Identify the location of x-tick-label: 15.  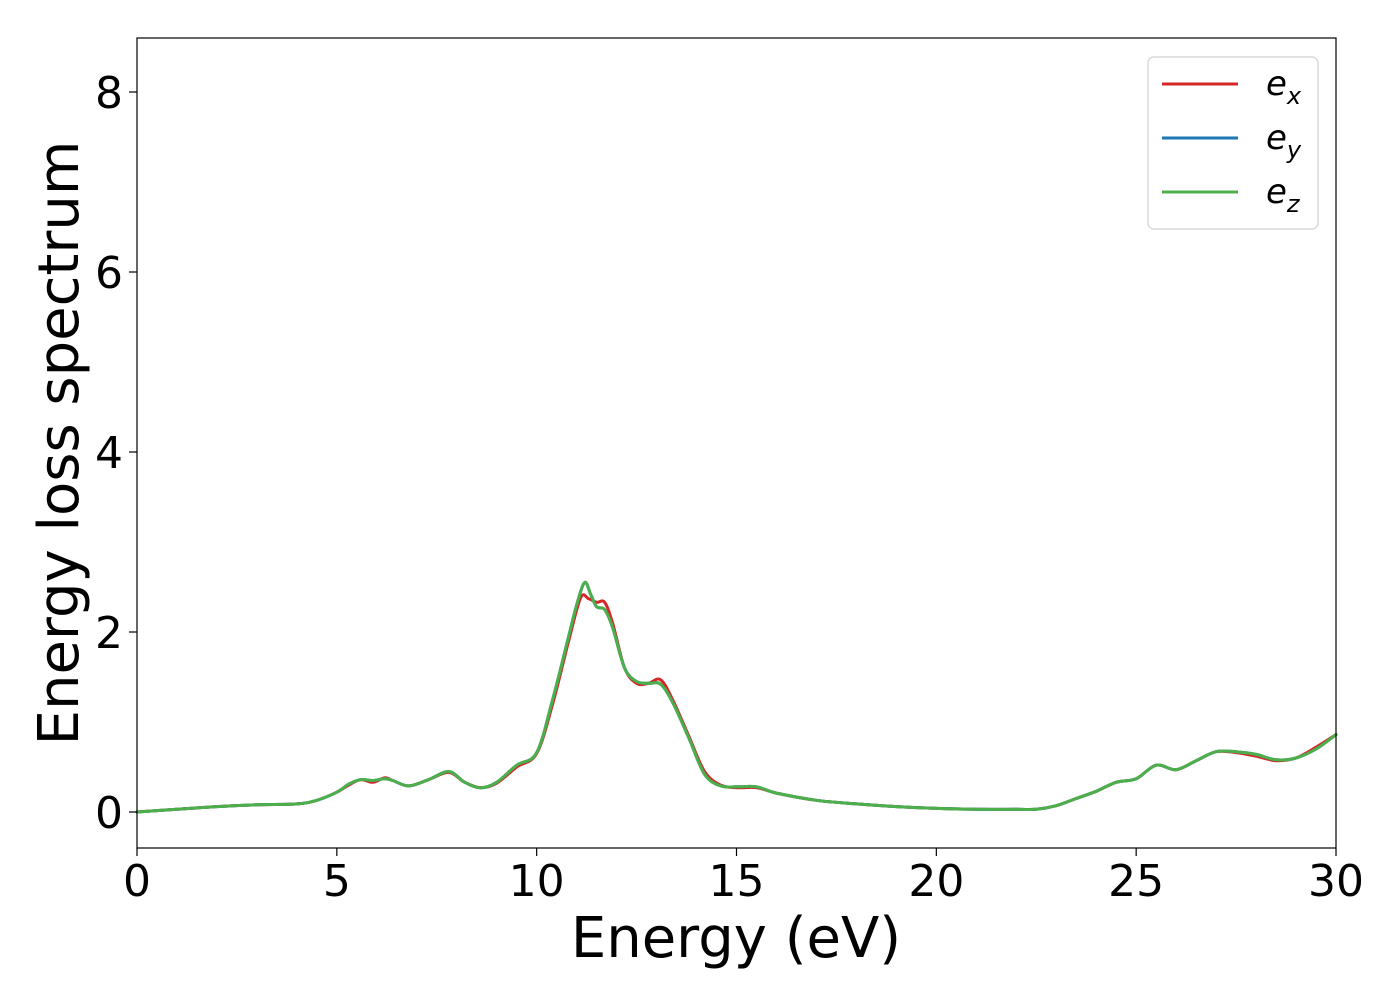
(737, 881).